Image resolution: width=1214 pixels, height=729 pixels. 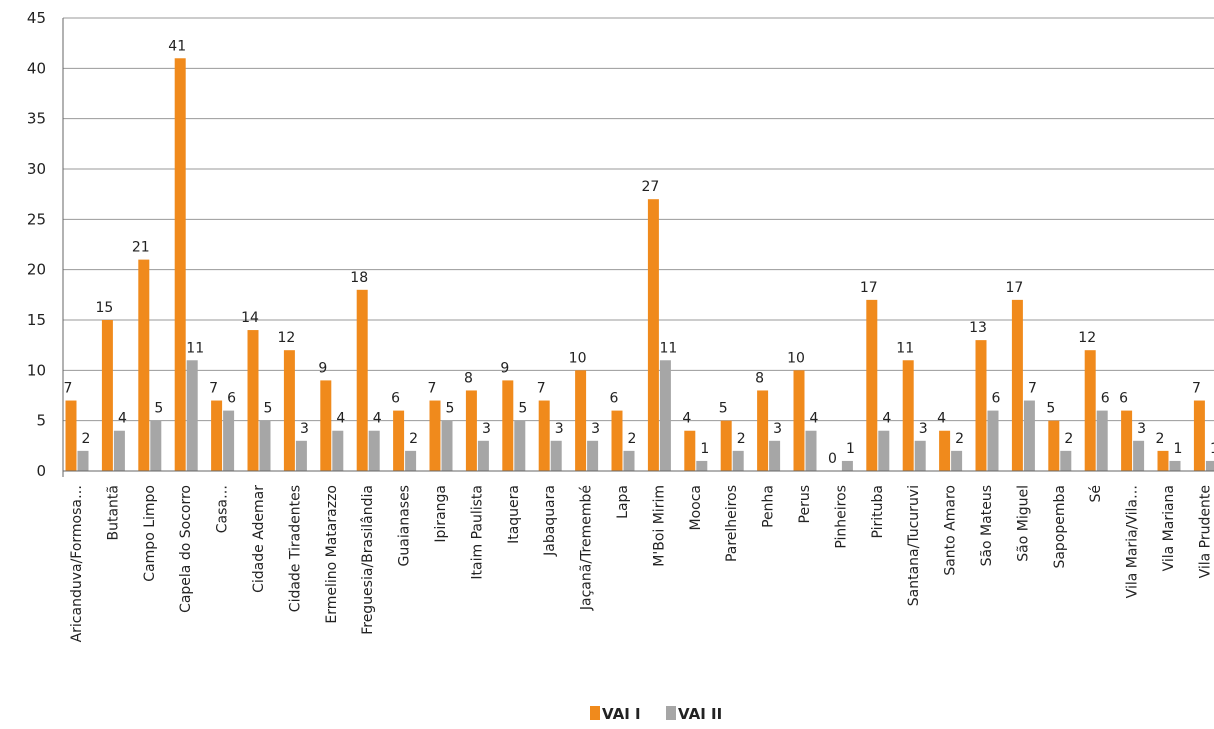 I want to click on x-tick-label-10: Ipiranga, so click(x=441, y=514).